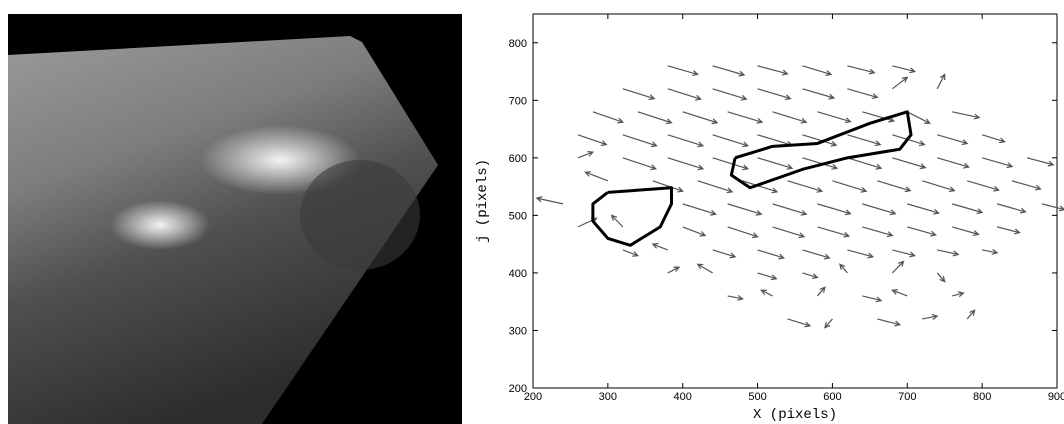  What do you see at coordinates (518, 389) in the screenshot?
I see `y-tick-label: 200` at bounding box center [518, 389].